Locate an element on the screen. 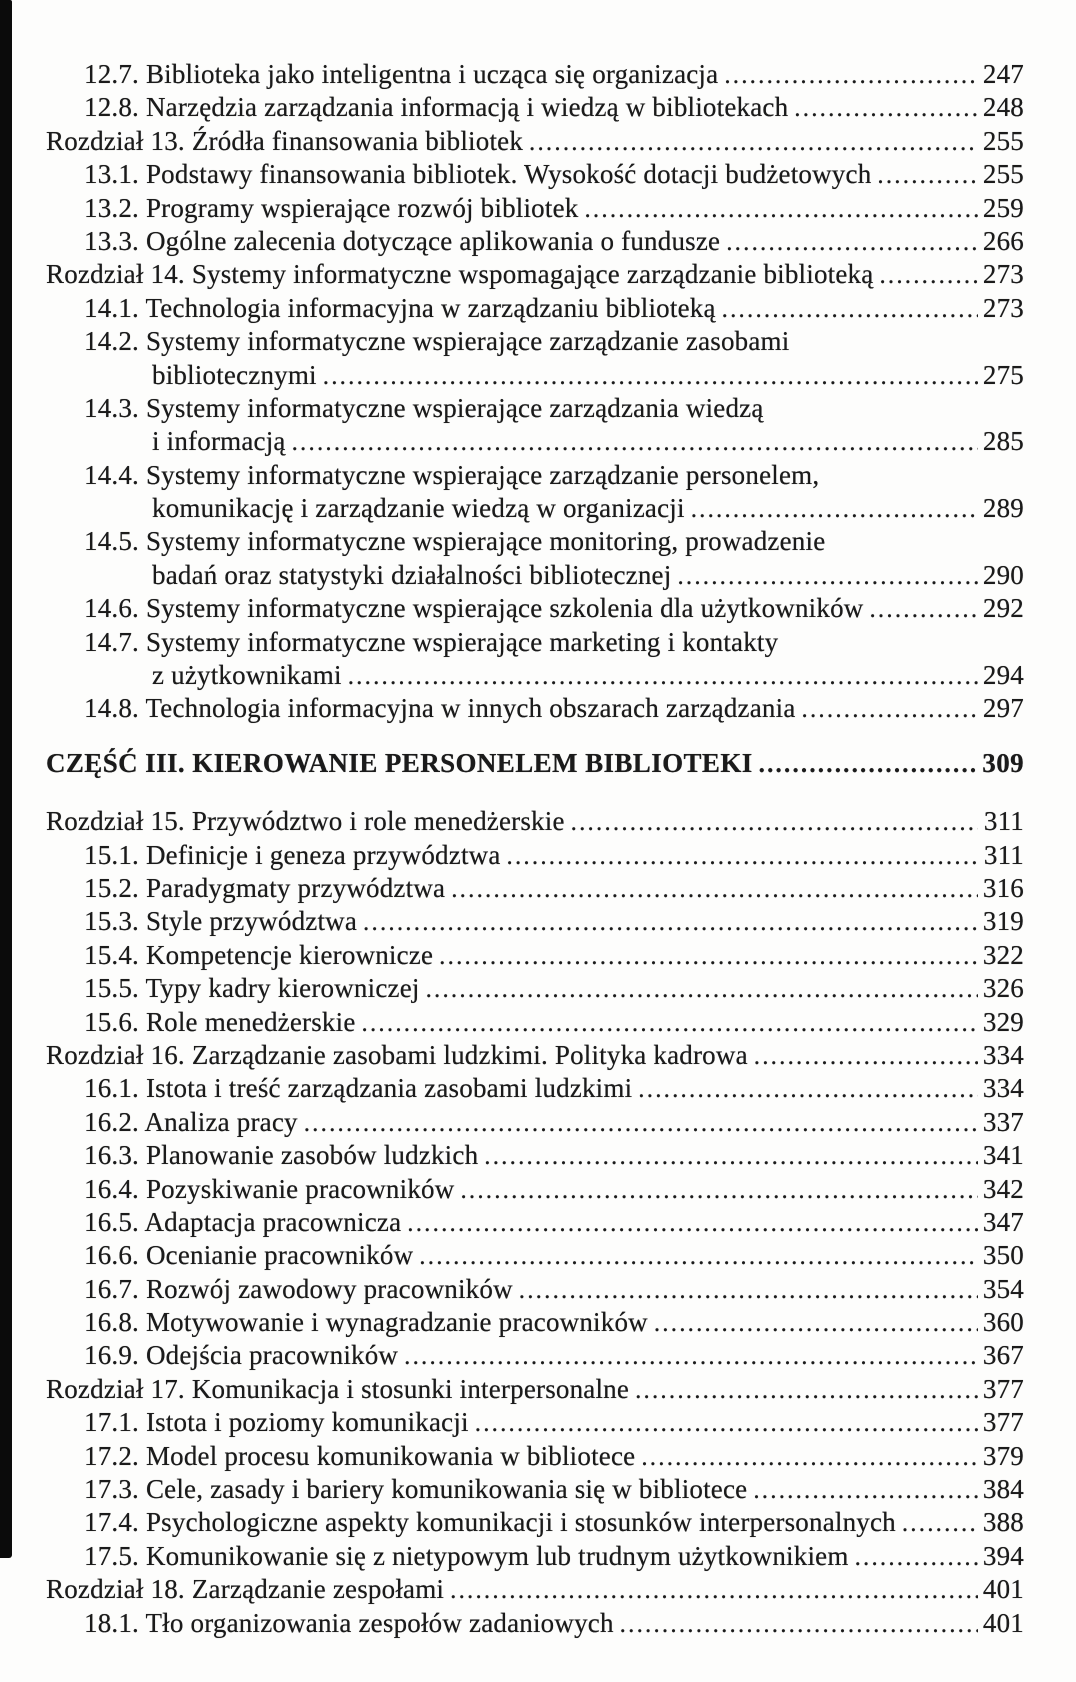  toc-page-number: 248 is located at coordinates (1003, 107).